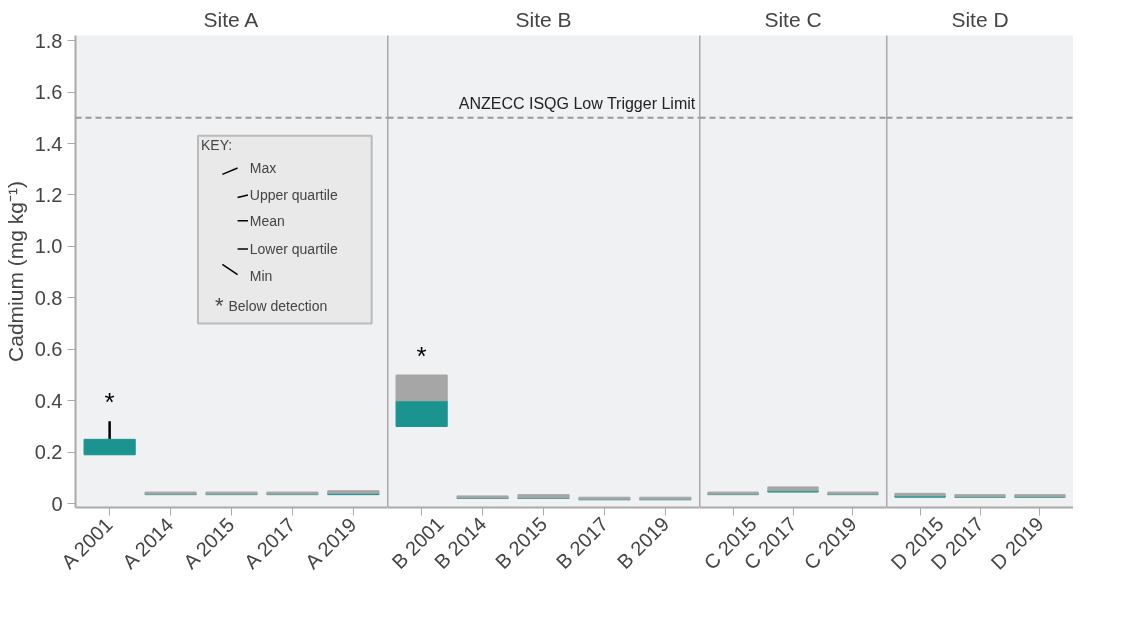  I want to click on annotation: Max, so click(263, 167).